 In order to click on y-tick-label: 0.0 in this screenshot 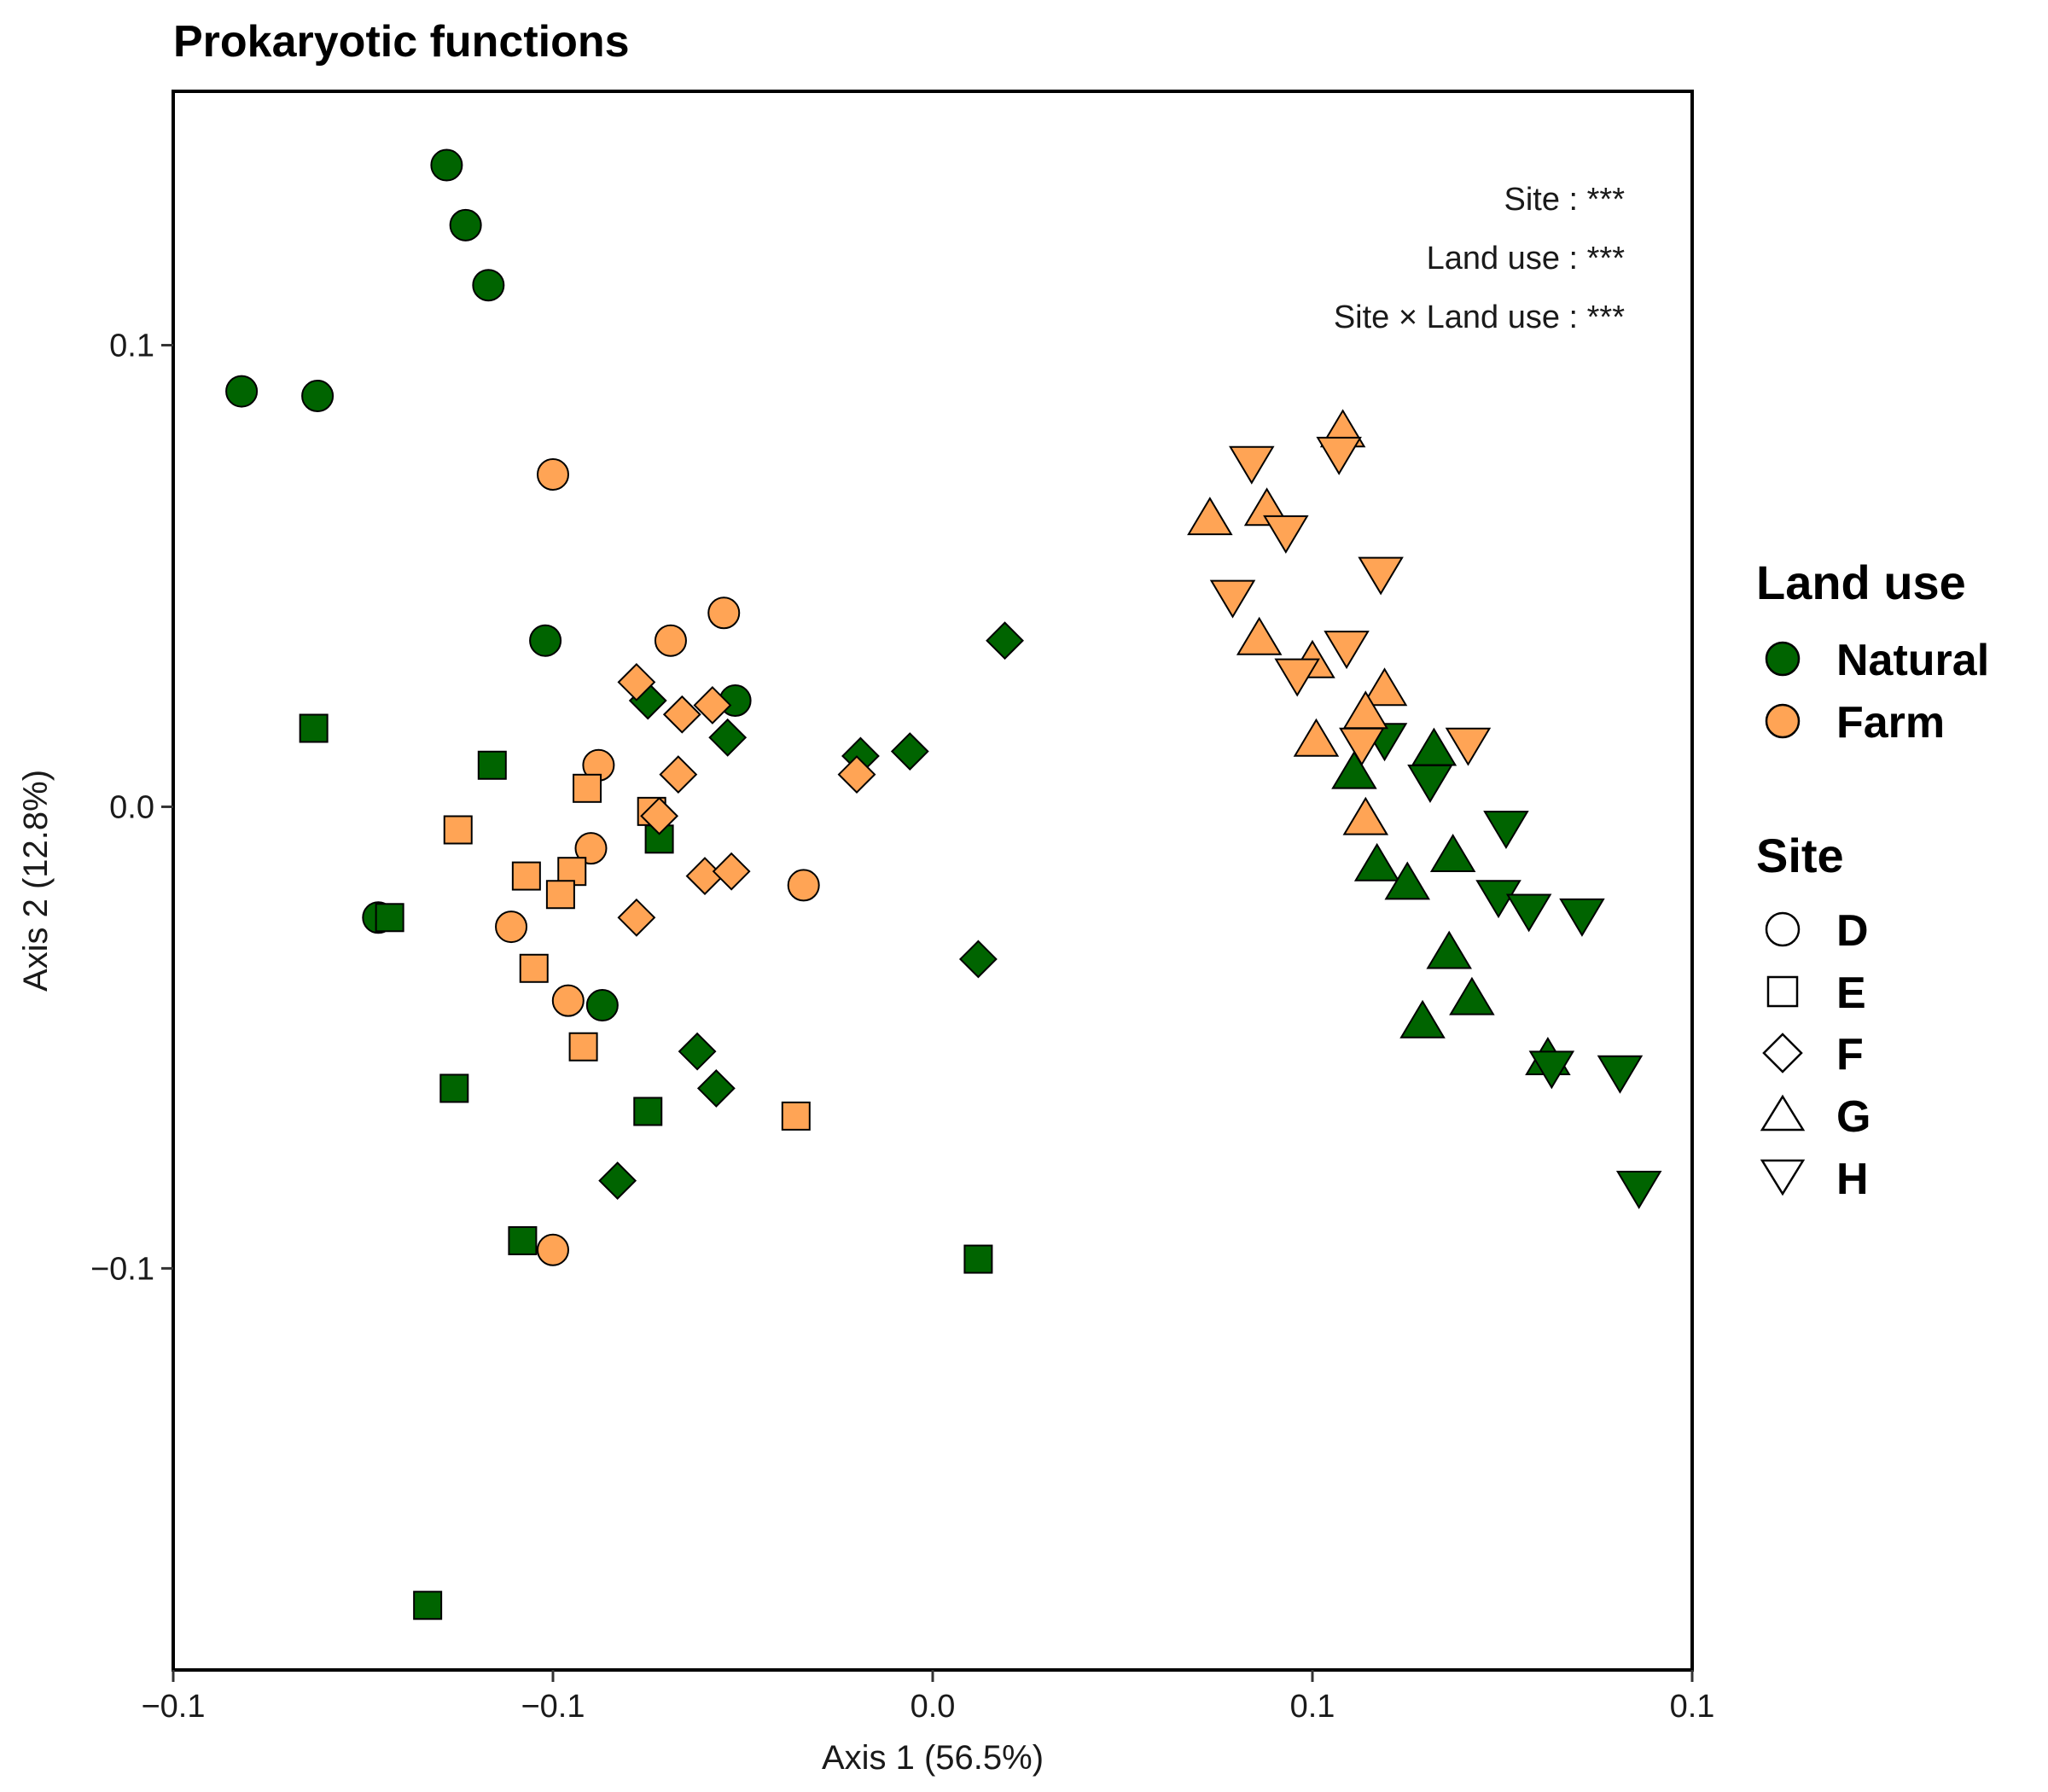, I will do `click(131, 807)`.